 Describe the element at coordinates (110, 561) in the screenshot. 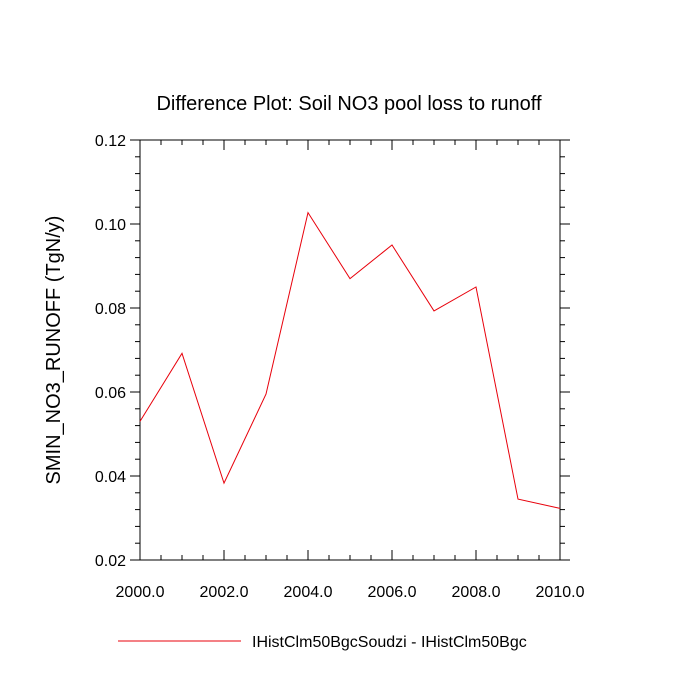

I see `y-tick-label: 0.02` at that location.